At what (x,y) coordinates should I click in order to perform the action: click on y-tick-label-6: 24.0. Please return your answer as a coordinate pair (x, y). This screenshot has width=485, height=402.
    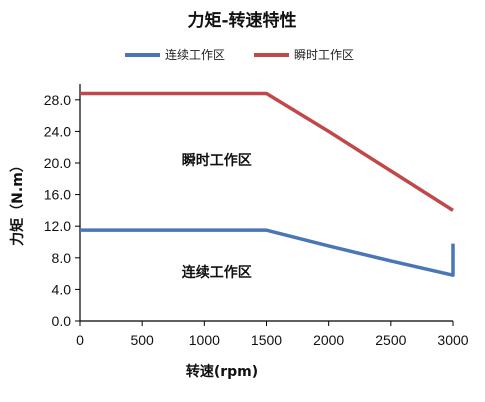
    Looking at the image, I should click on (57, 131).